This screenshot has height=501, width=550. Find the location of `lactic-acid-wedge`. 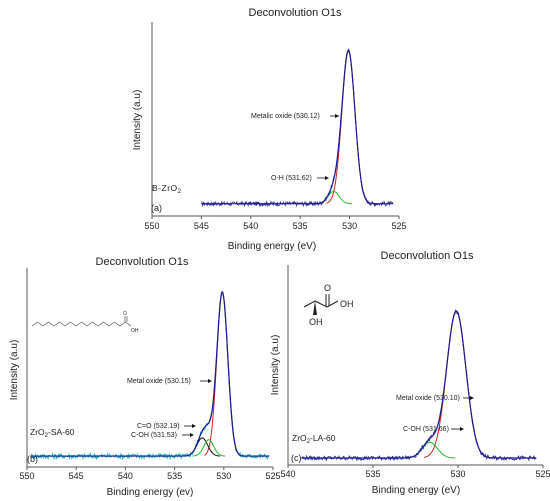

lactic-acid-wedge is located at coordinates (315, 308).